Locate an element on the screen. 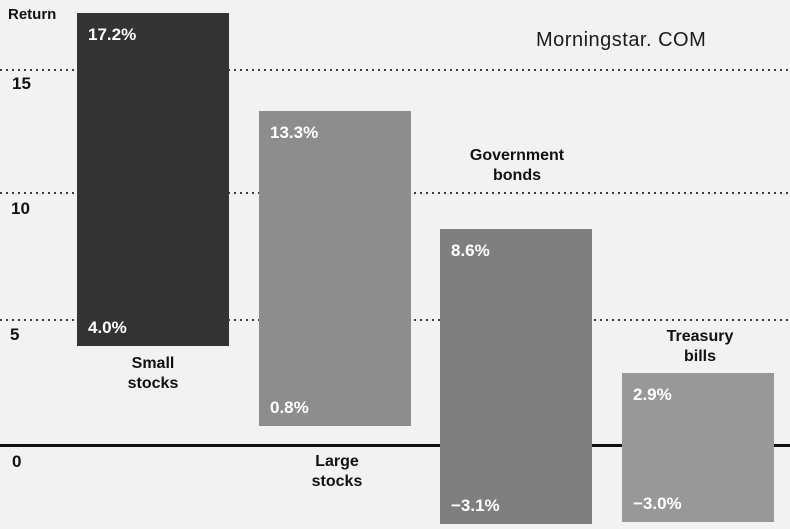 The image size is (790, 529). range-high-label: 17.2% is located at coordinates (112, 34).